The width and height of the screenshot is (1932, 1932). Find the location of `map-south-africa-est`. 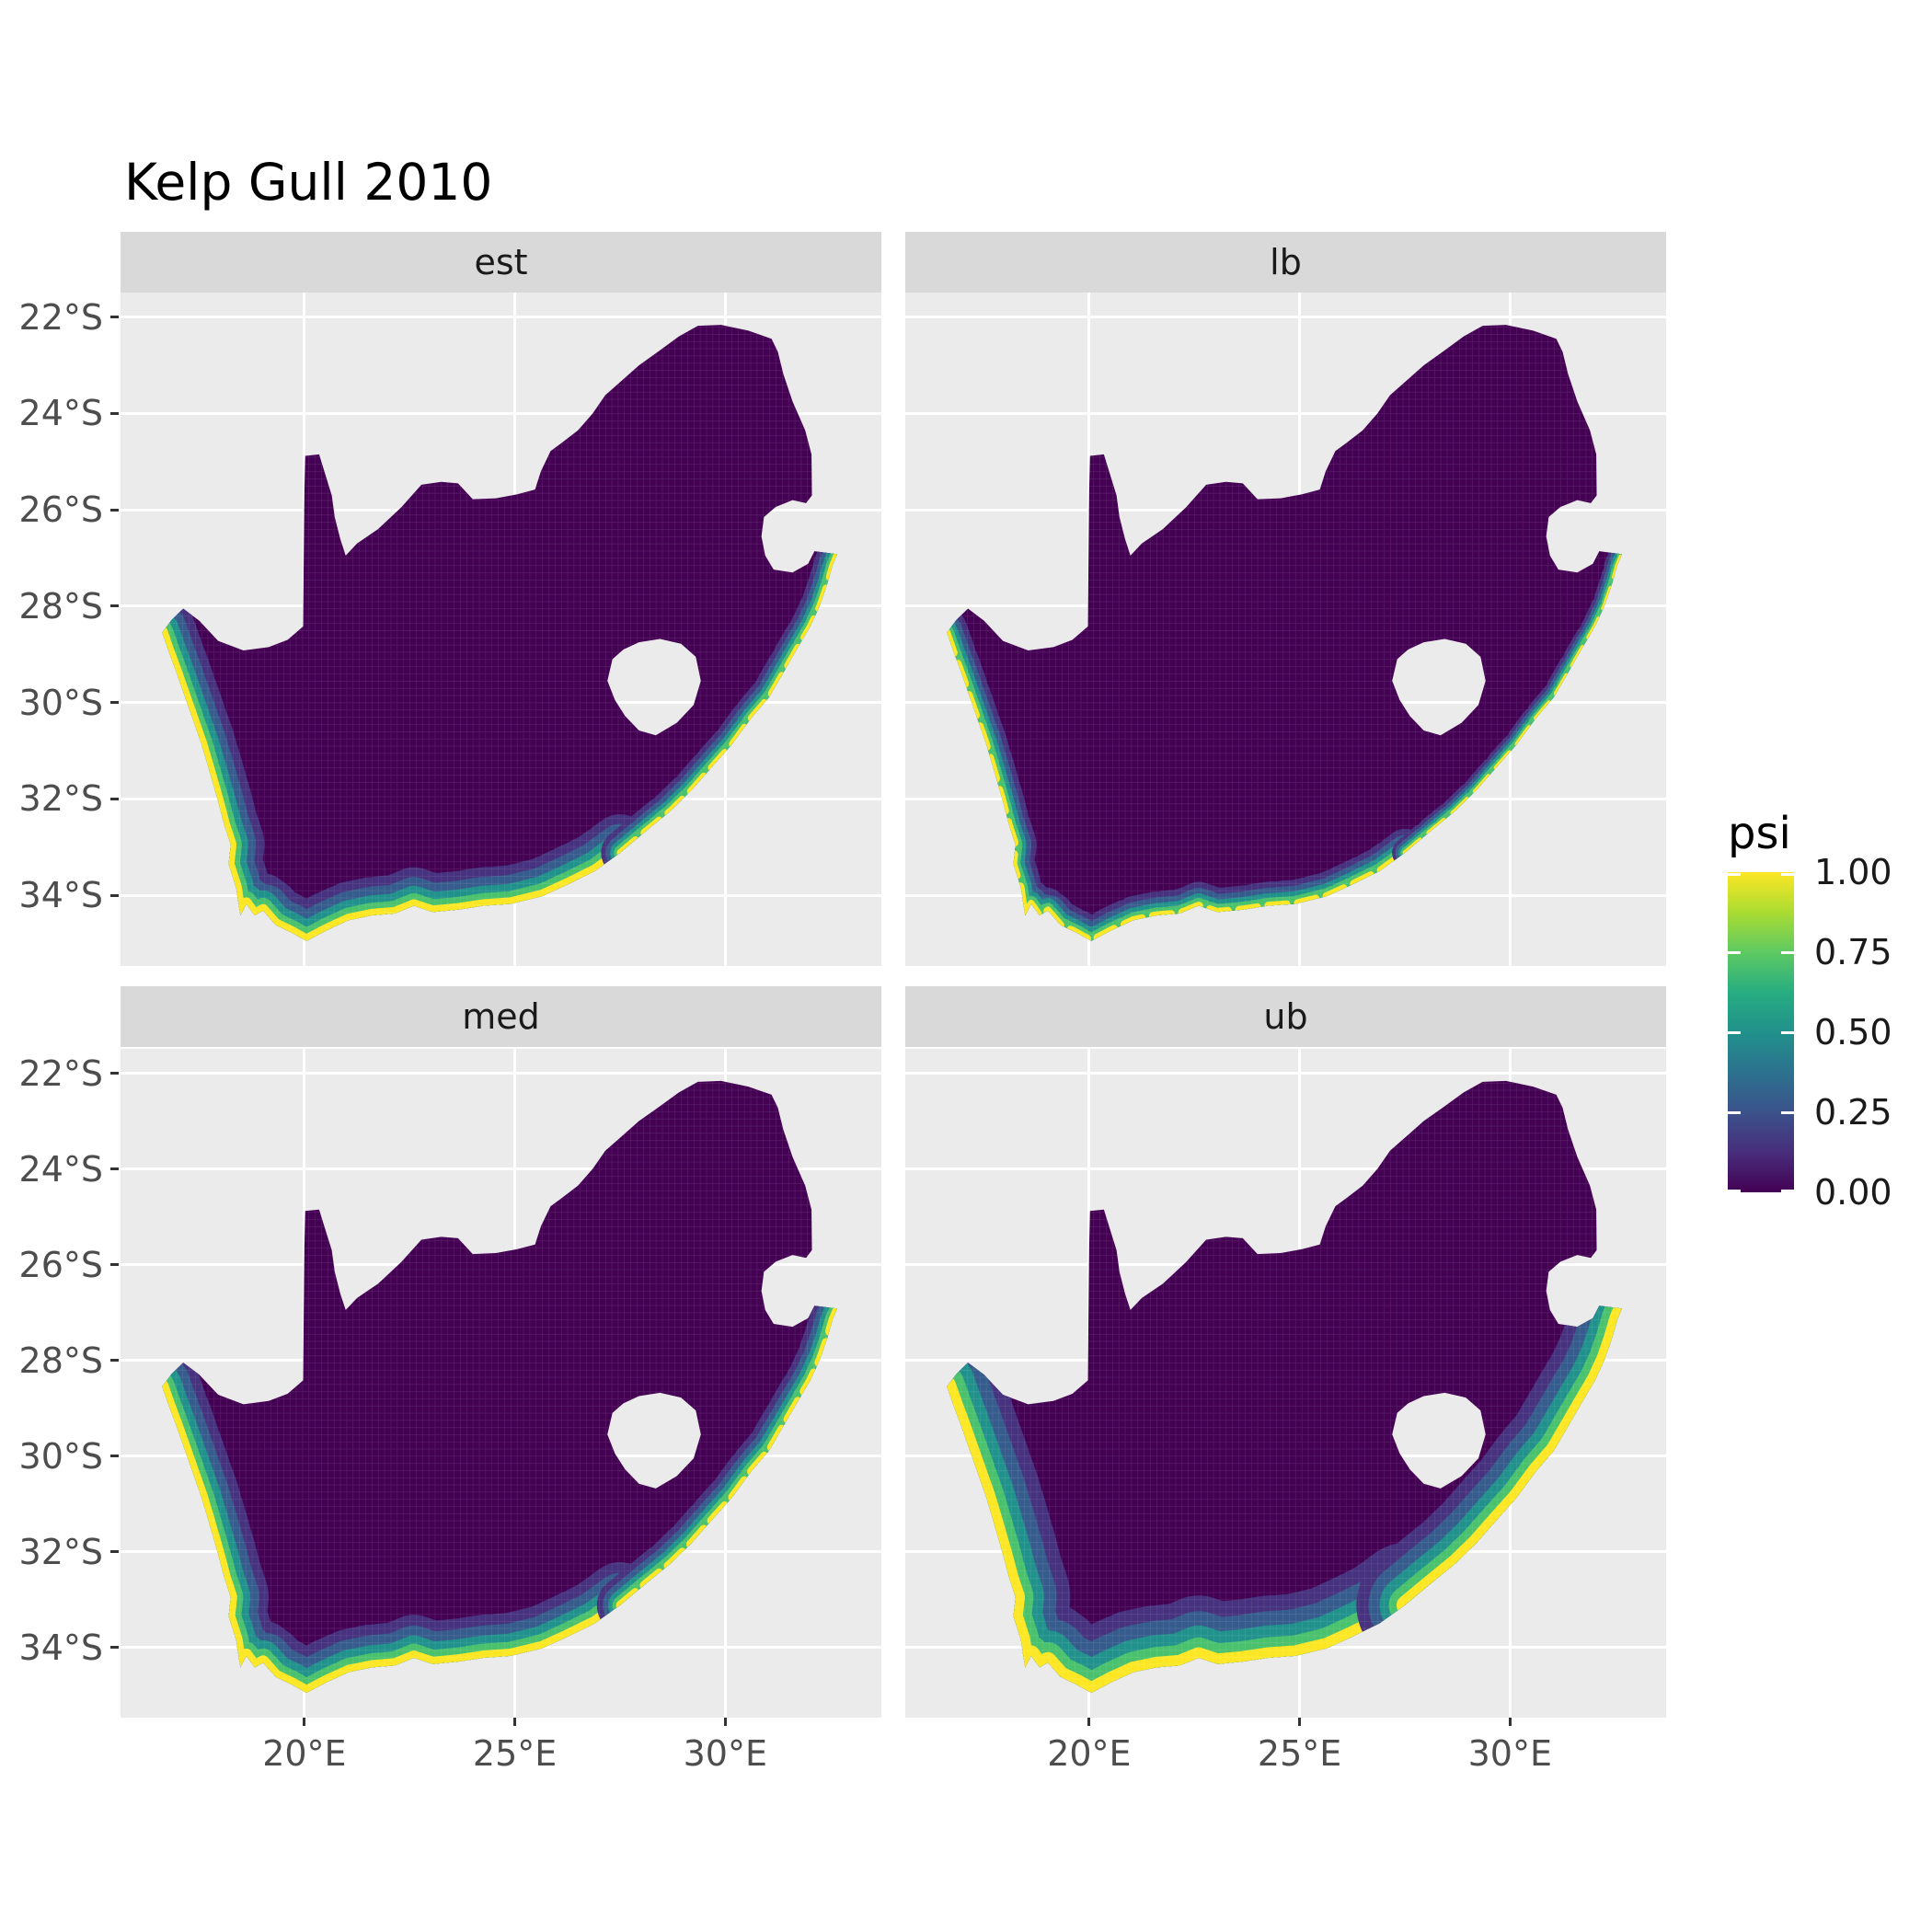

map-south-africa-est is located at coordinates (499, 633).